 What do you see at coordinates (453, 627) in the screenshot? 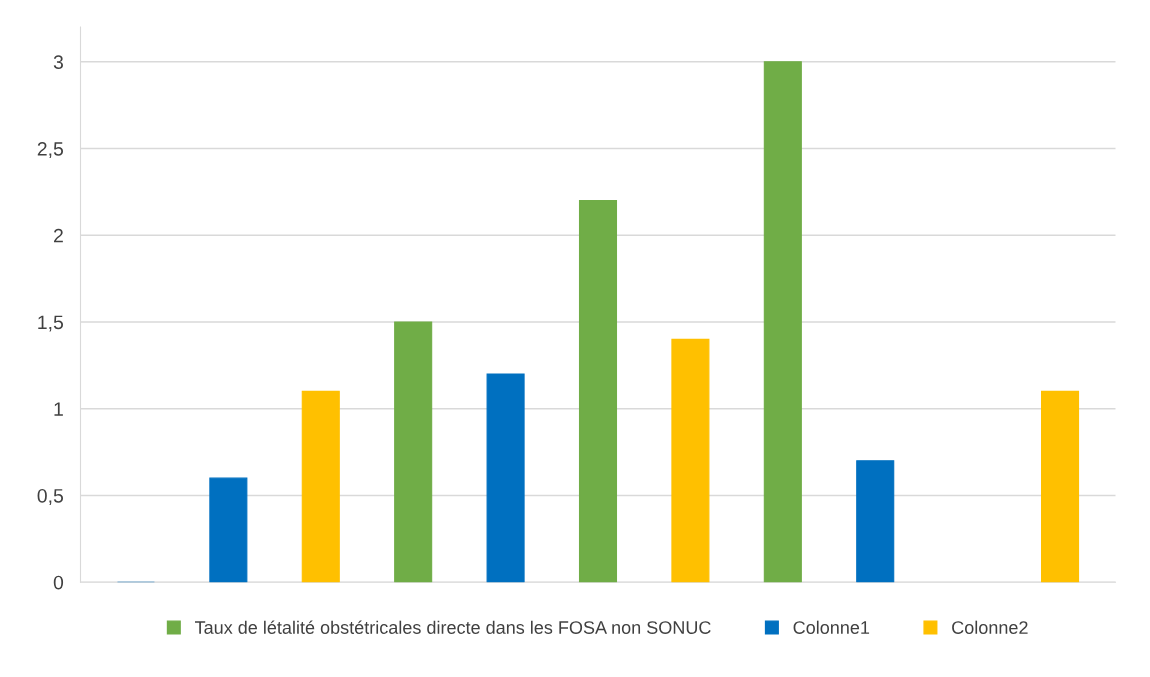
I see `legend-label: Taux de létalité obstétricales directe dans les FOSA non SONUC` at bounding box center [453, 627].